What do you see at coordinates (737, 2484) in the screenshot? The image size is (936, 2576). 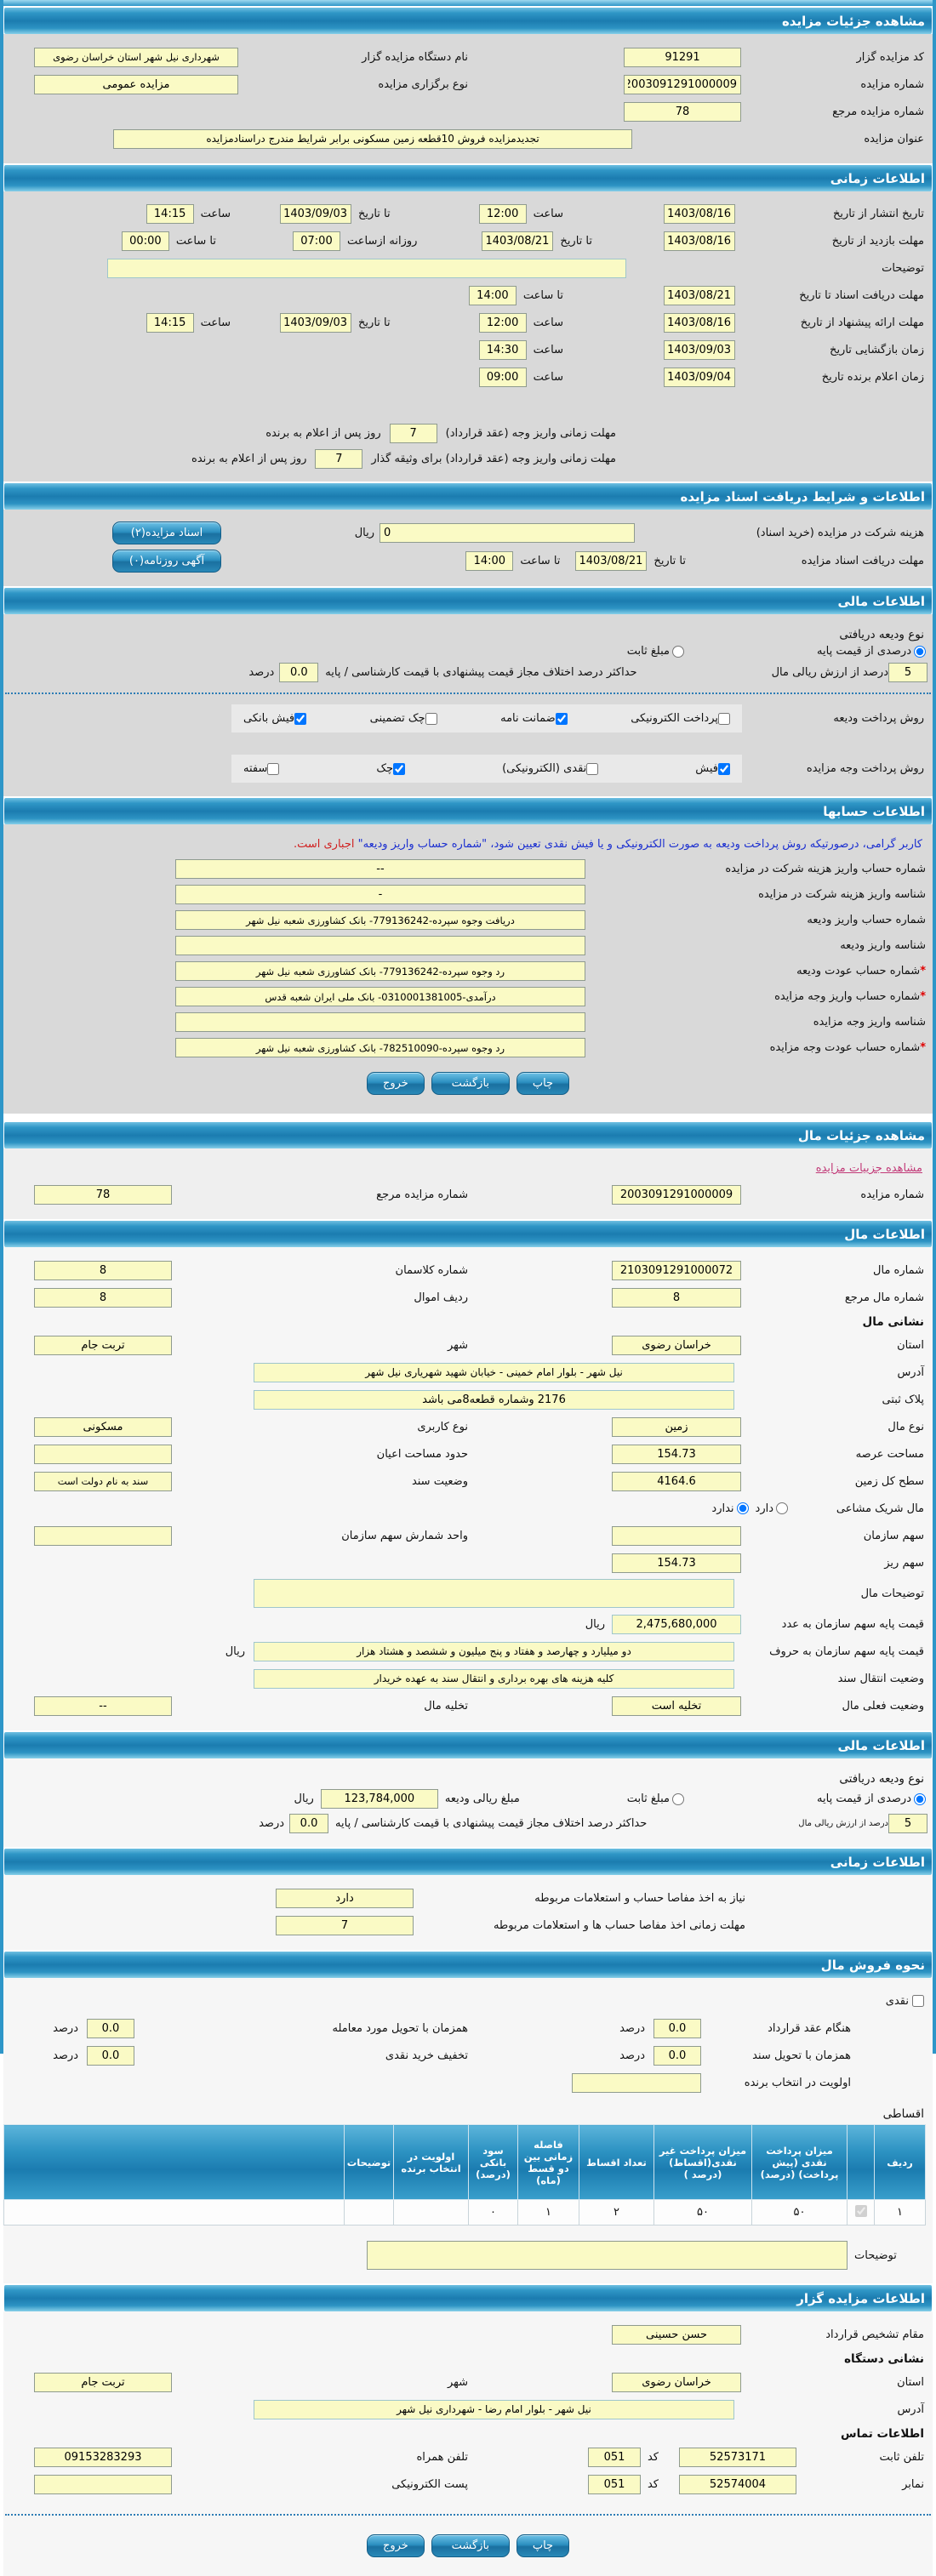 I see `fax-field` at bounding box center [737, 2484].